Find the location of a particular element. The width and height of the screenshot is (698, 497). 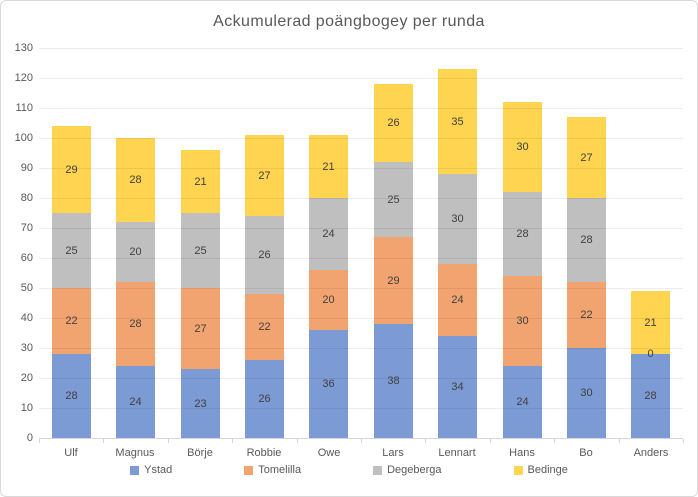

data-label: 34 is located at coordinates (457, 387).